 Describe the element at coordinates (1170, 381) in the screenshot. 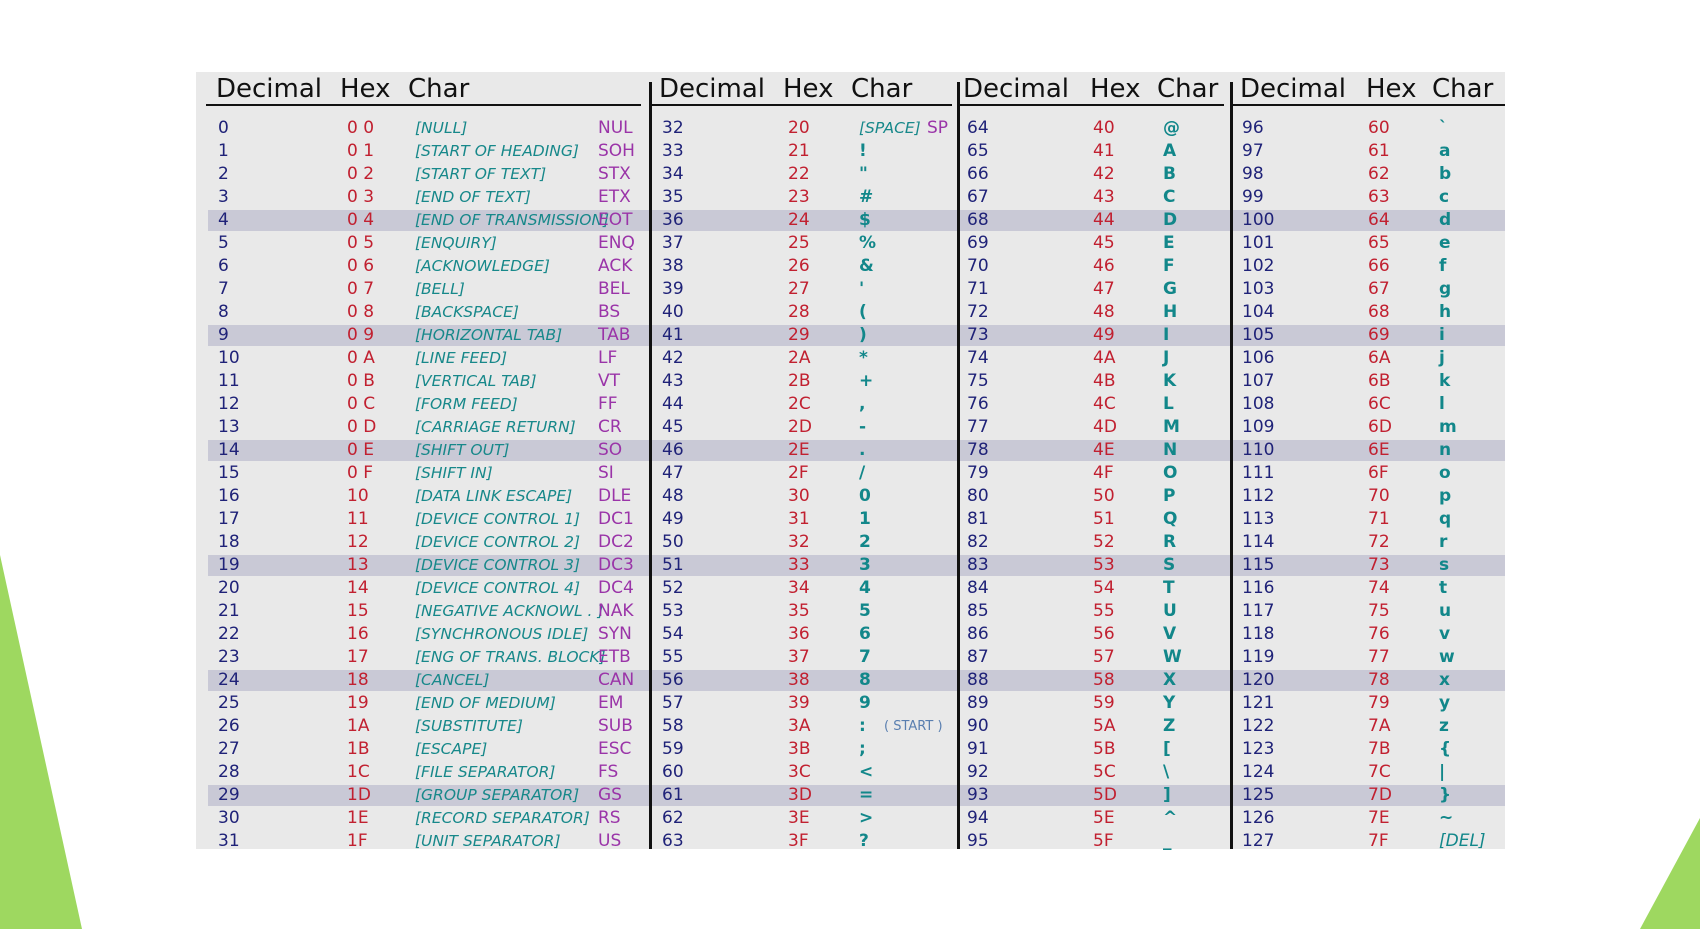

I see `char-cell: K` at that location.